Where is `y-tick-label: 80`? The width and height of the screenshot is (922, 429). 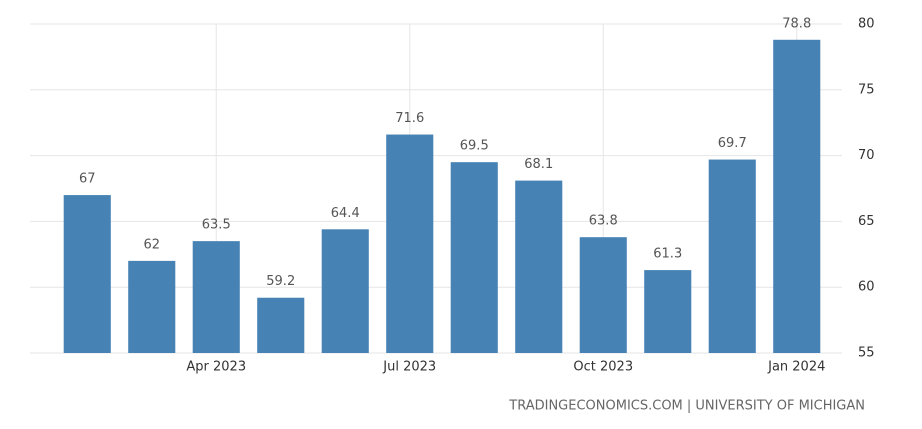
y-tick-label: 80 is located at coordinates (866, 24).